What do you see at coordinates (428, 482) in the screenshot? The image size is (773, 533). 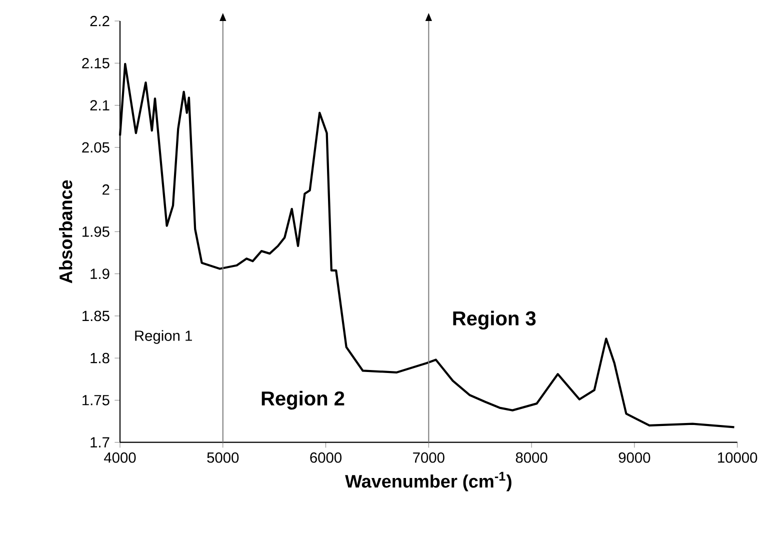 I see `x-axis-title: Wavenumber (cm$^{-1}$)` at bounding box center [428, 482].